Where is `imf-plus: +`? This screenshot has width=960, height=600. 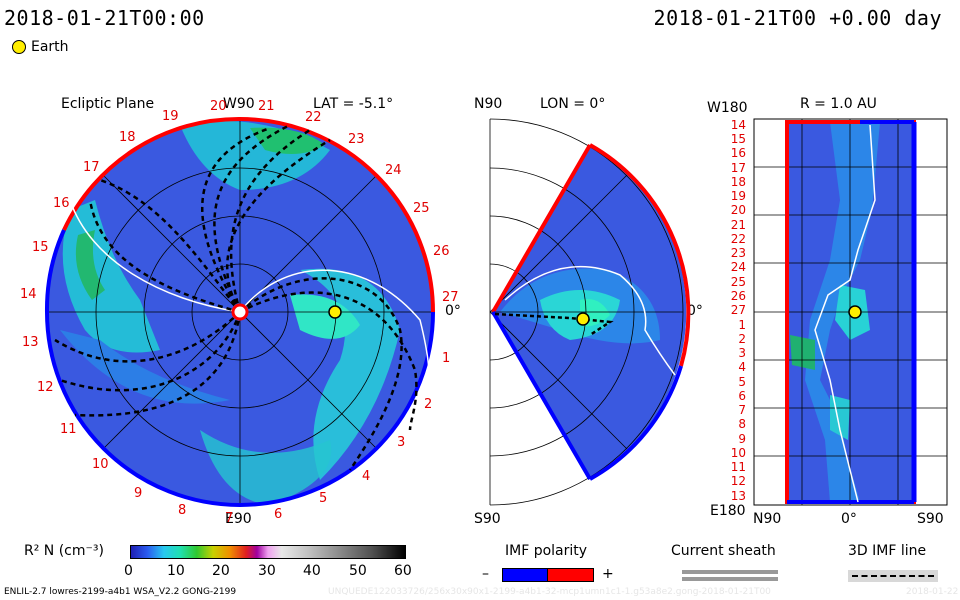
imf-plus: + is located at coordinates (608, 574).